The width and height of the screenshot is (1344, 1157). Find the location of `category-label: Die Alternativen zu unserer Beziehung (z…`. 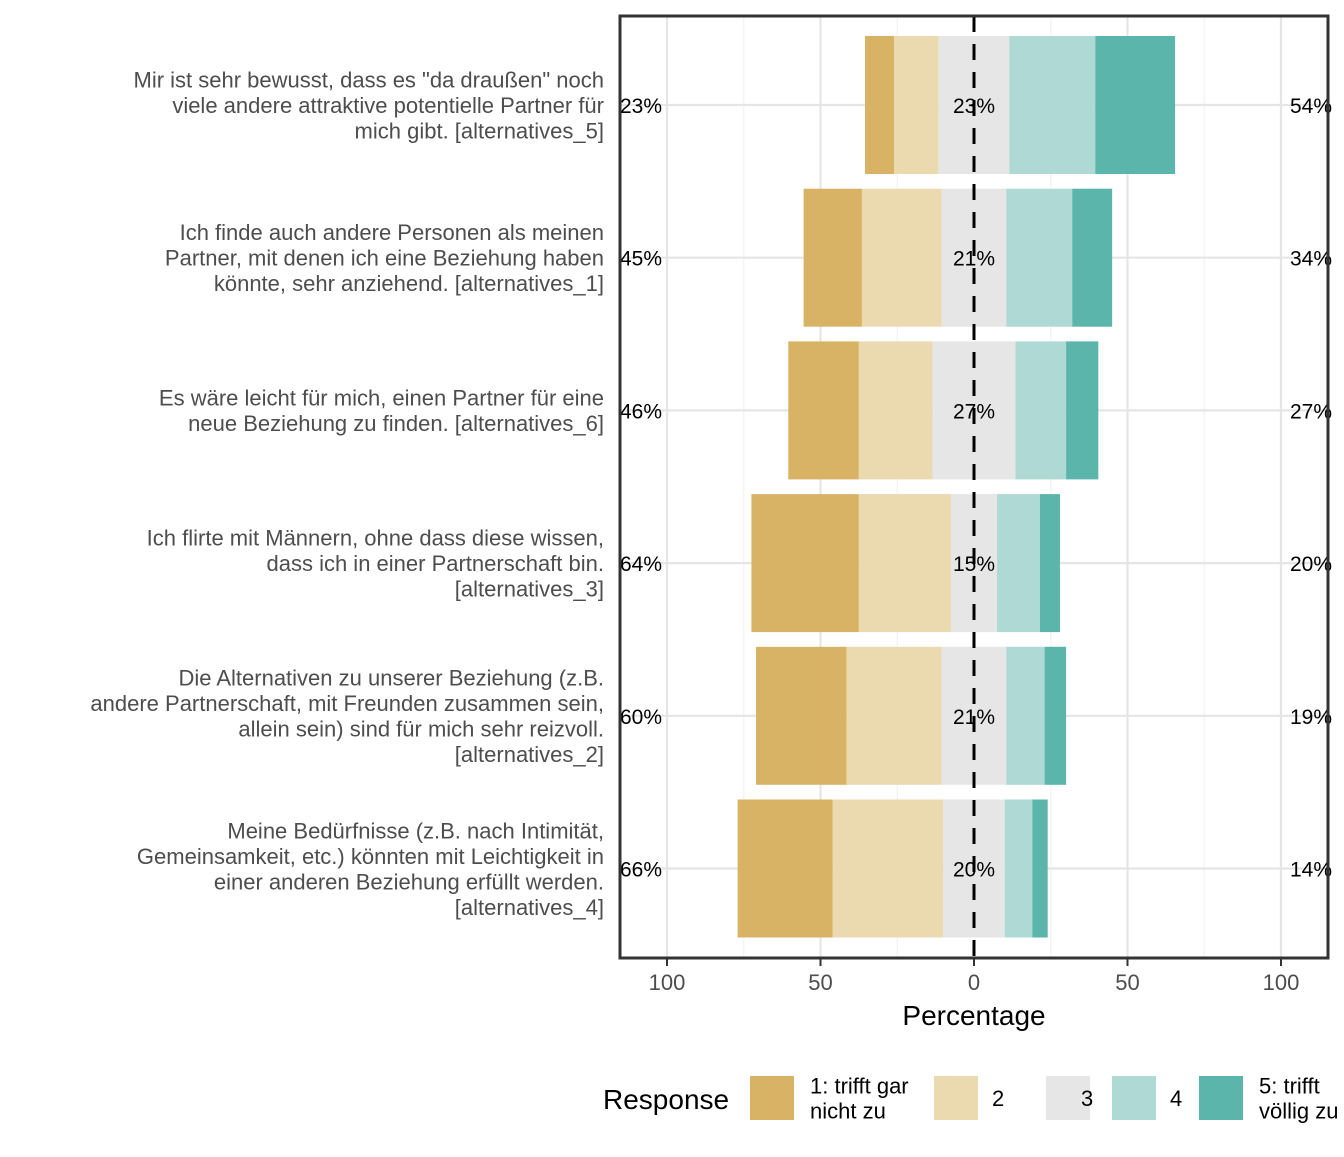

category-label: Die Alternativen zu unserer Beziehung (z… is located at coordinates (347, 717).